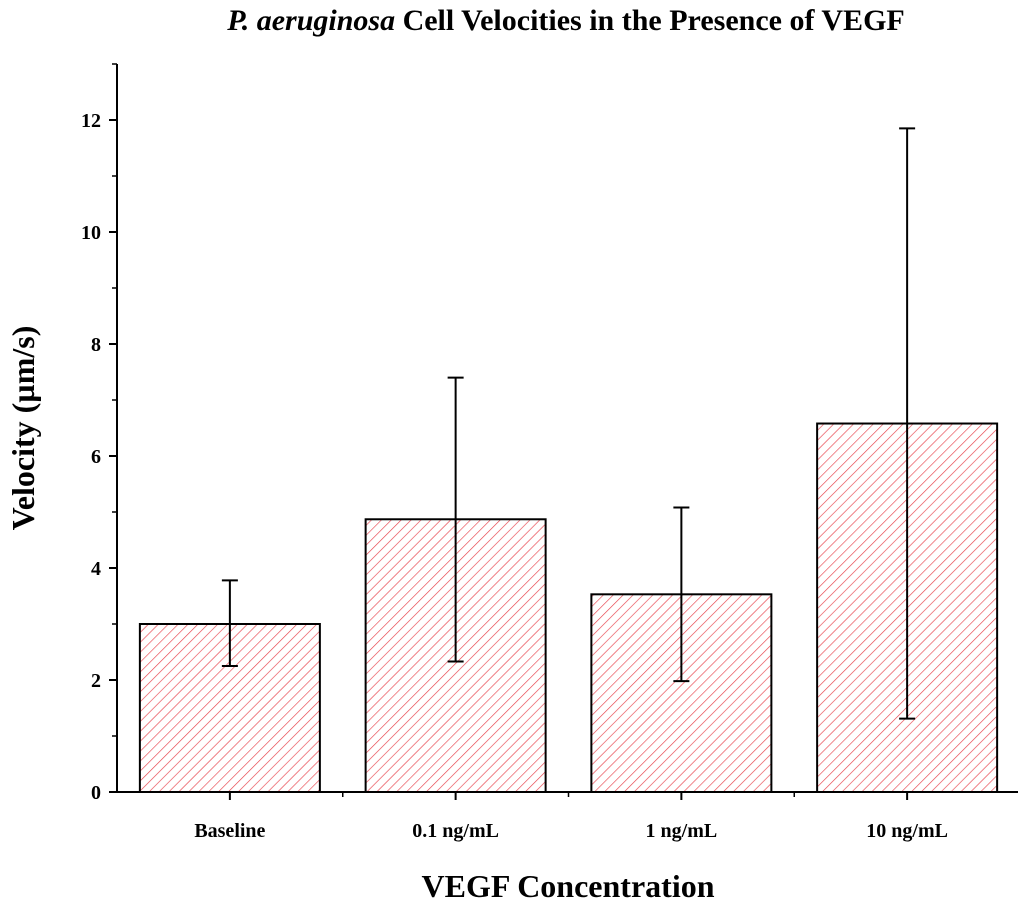  I want to click on x-tick-label: 0.1 ng/mL, so click(455, 831).